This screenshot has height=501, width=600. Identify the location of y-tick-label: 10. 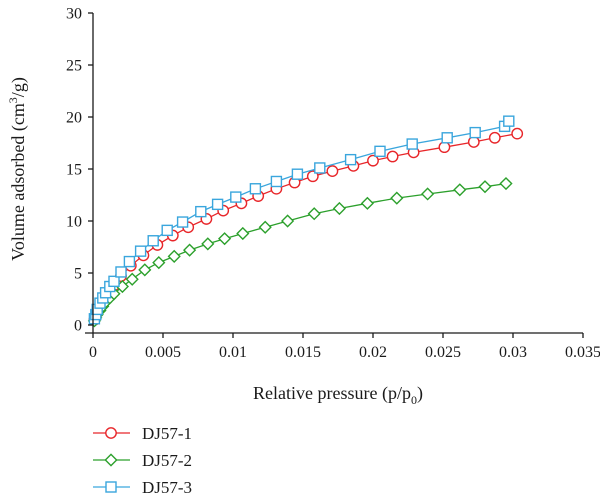
(74, 222).